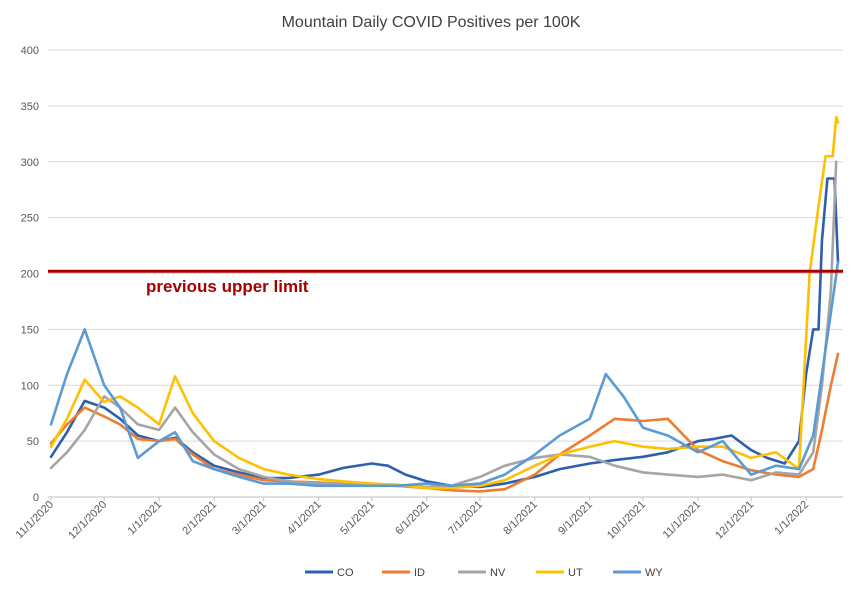 The width and height of the screenshot is (863, 590). I want to click on y-tick-label: 200, so click(30, 275).